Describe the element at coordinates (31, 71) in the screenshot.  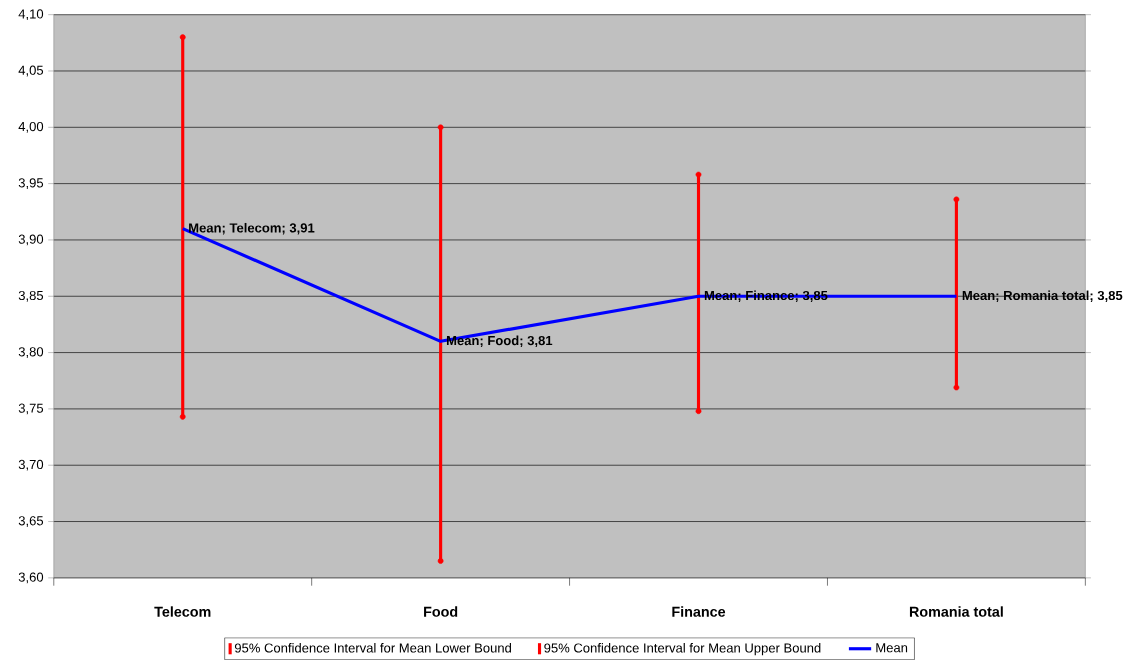
I see `y-tick-label: 4,05` at that location.